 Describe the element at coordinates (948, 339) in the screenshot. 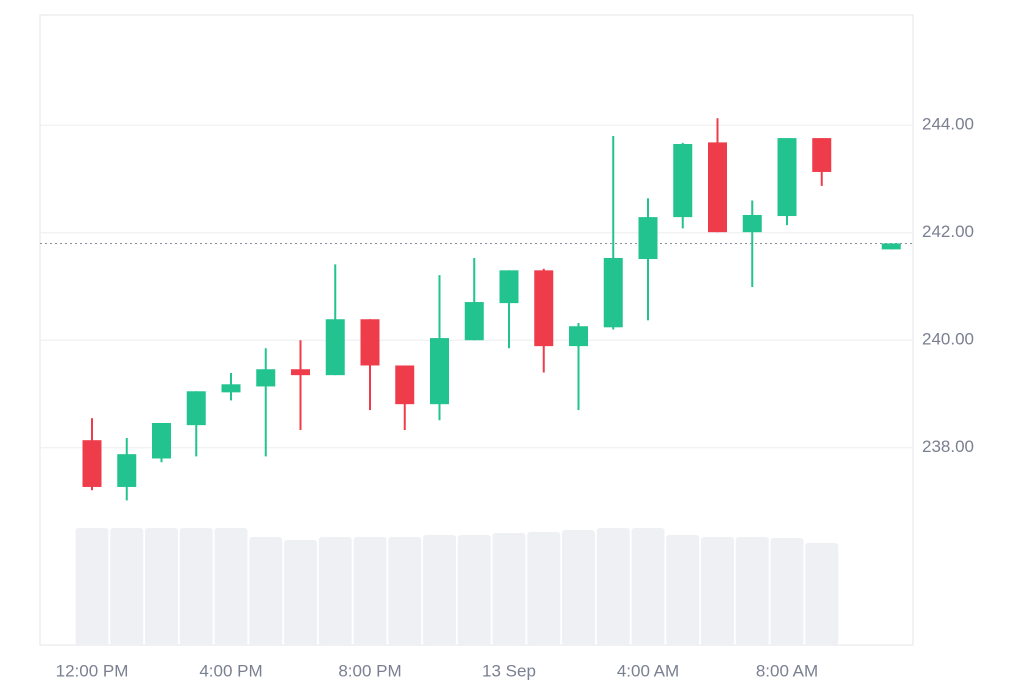

I see `y-tick-label: 240.00` at that location.